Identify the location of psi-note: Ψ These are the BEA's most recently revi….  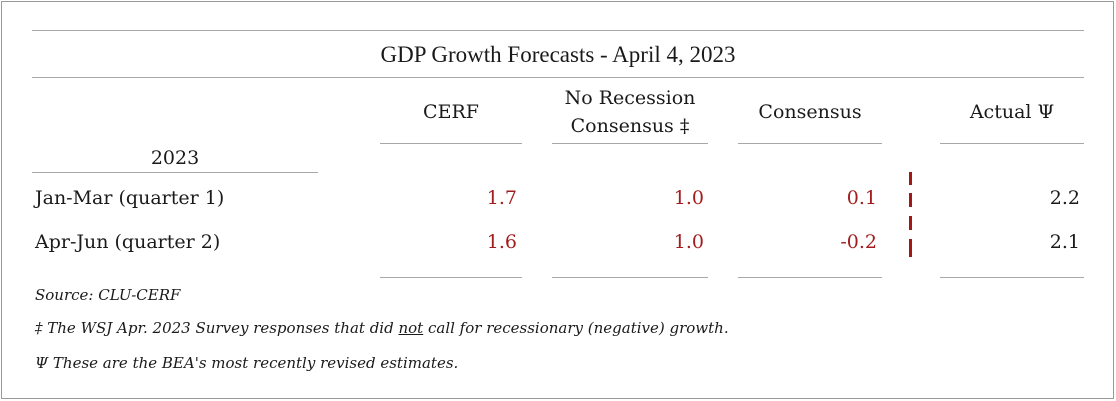
(247, 363).